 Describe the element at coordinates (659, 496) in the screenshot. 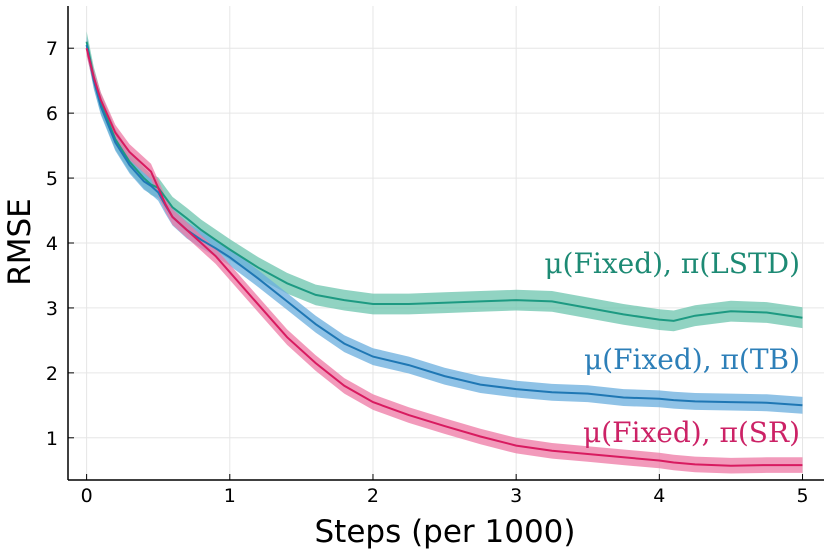

I see `x-tick-label: 4` at that location.